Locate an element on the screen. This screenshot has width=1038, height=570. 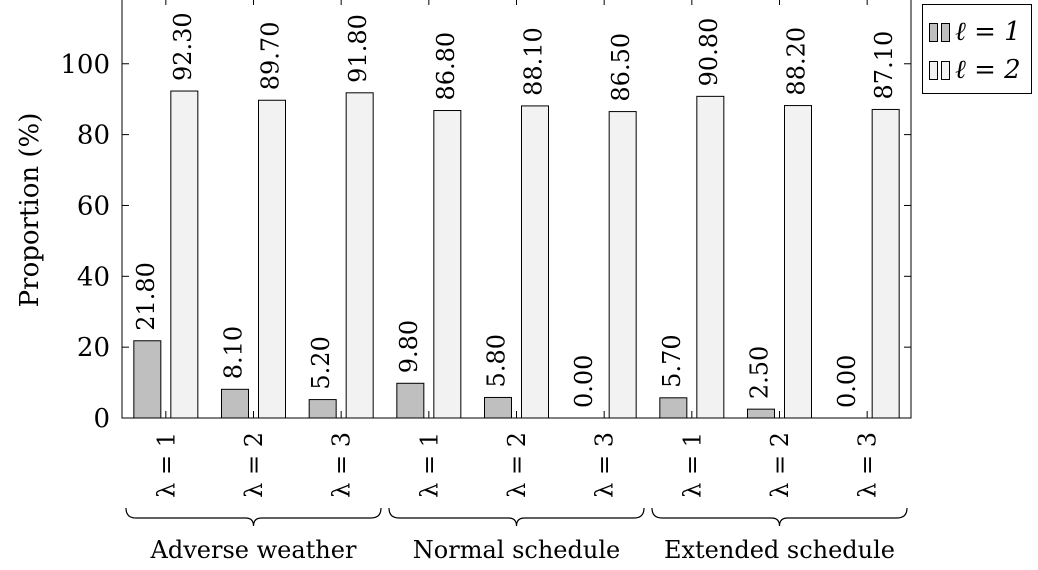
group-label: Adverse weather is located at coordinates (253, 550).